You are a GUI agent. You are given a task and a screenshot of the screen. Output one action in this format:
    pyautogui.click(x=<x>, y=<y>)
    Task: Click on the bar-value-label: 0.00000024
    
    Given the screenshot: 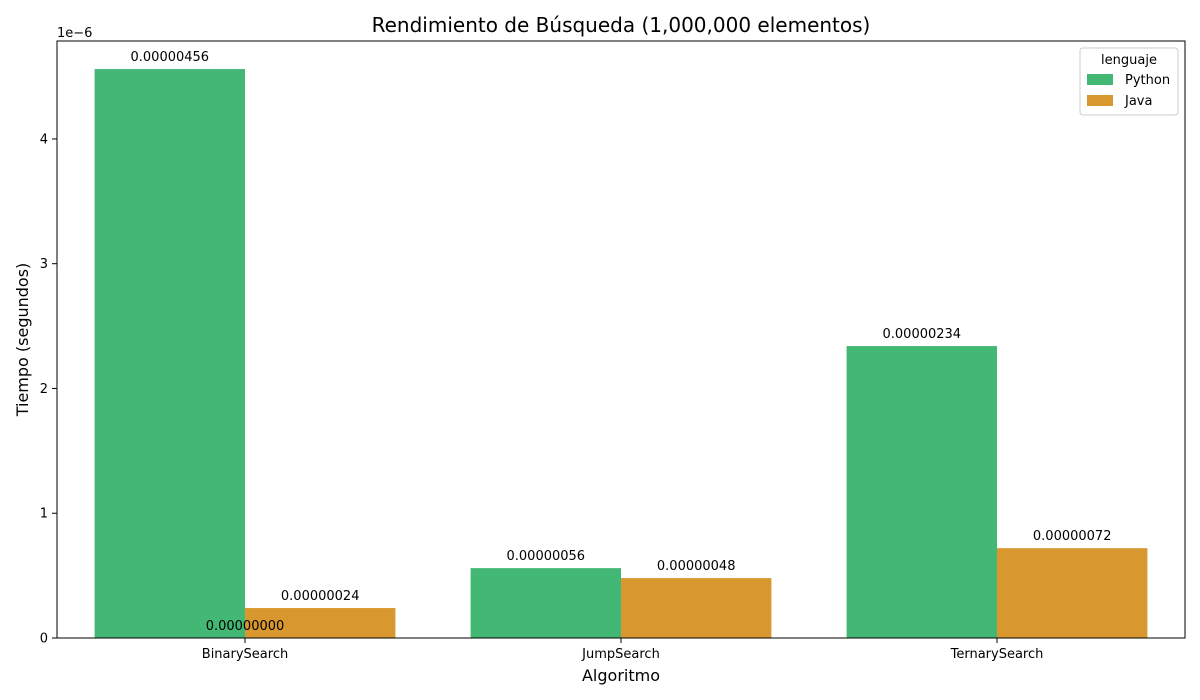 What is the action you would take?
    pyautogui.click(x=320, y=596)
    